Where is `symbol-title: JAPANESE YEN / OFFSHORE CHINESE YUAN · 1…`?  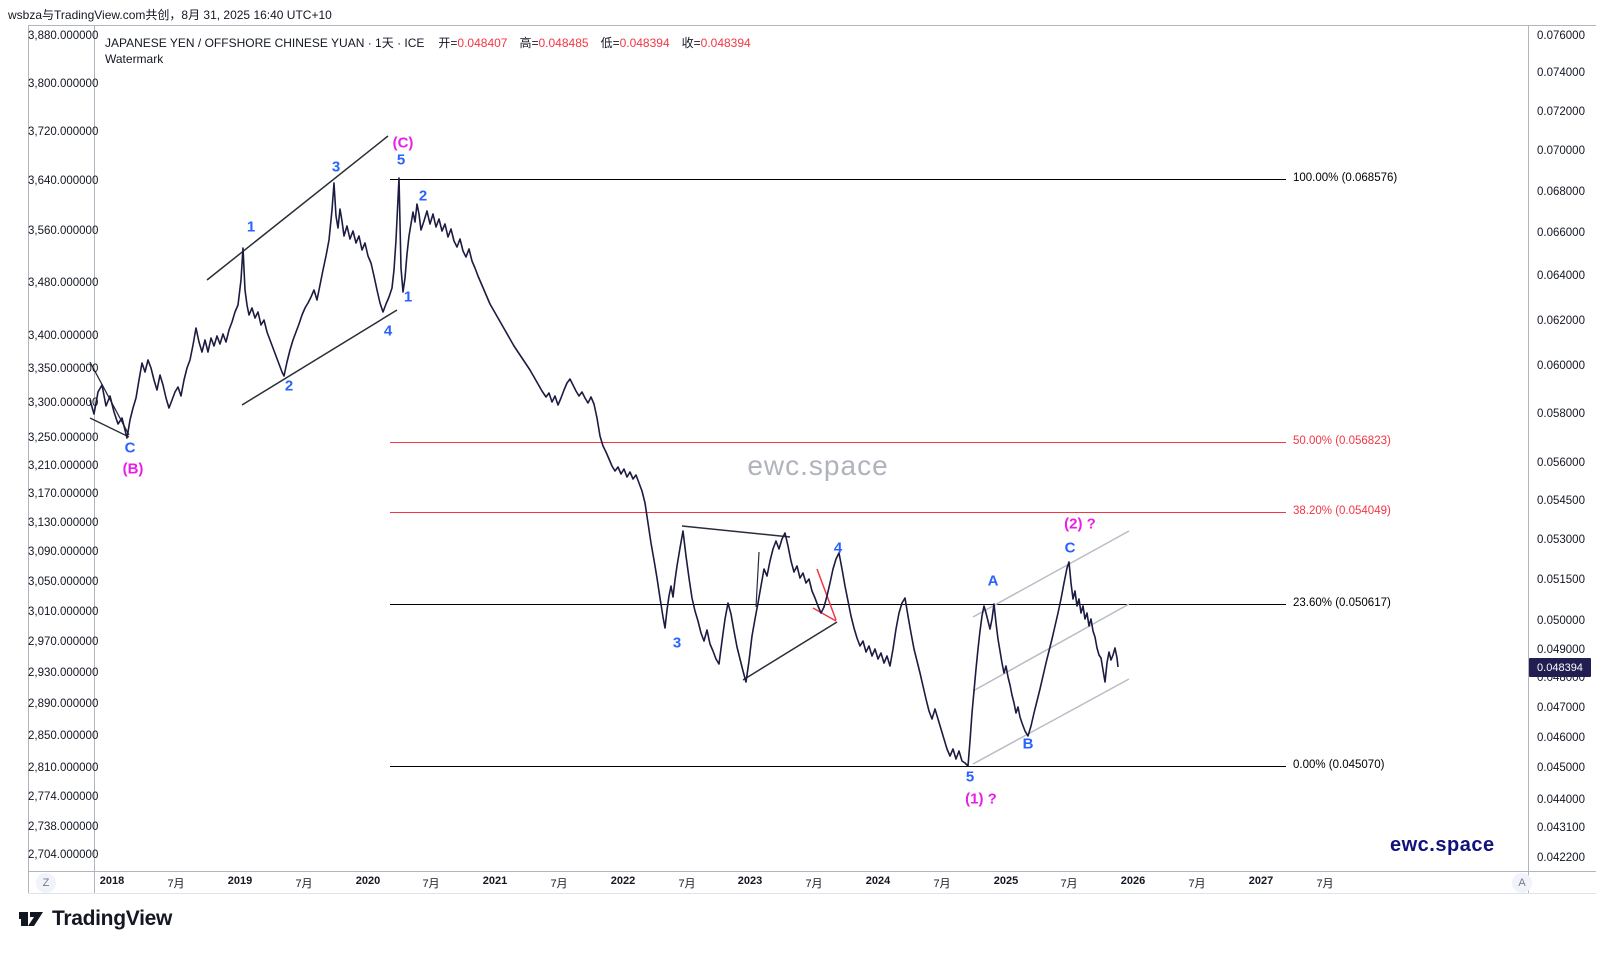
symbol-title: JAPANESE YEN / OFFSHORE CHINESE YUAN · 1… is located at coordinates (265, 43).